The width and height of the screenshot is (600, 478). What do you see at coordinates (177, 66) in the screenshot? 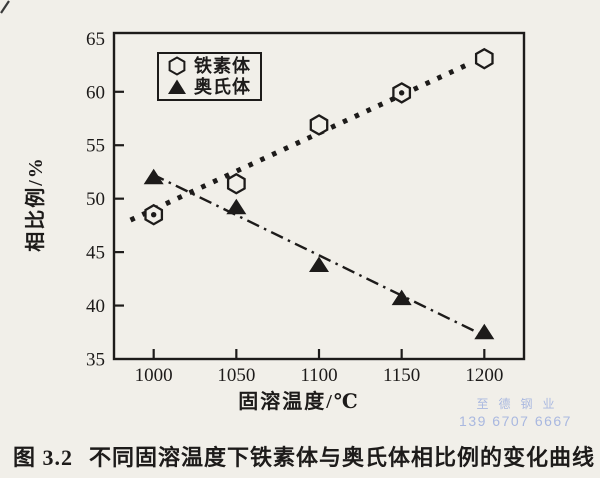
I see `open-hexagon-icon` at bounding box center [177, 66].